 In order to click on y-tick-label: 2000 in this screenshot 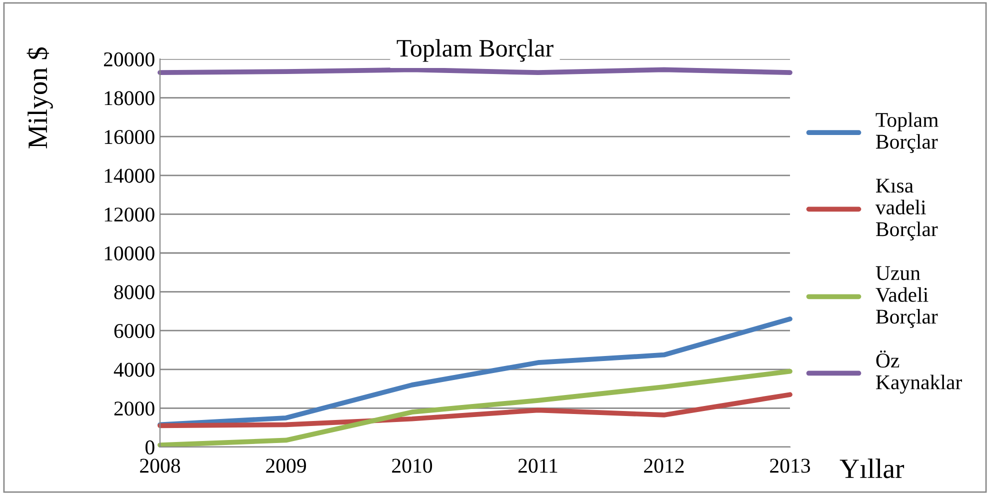, I will do `click(134, 409)`.